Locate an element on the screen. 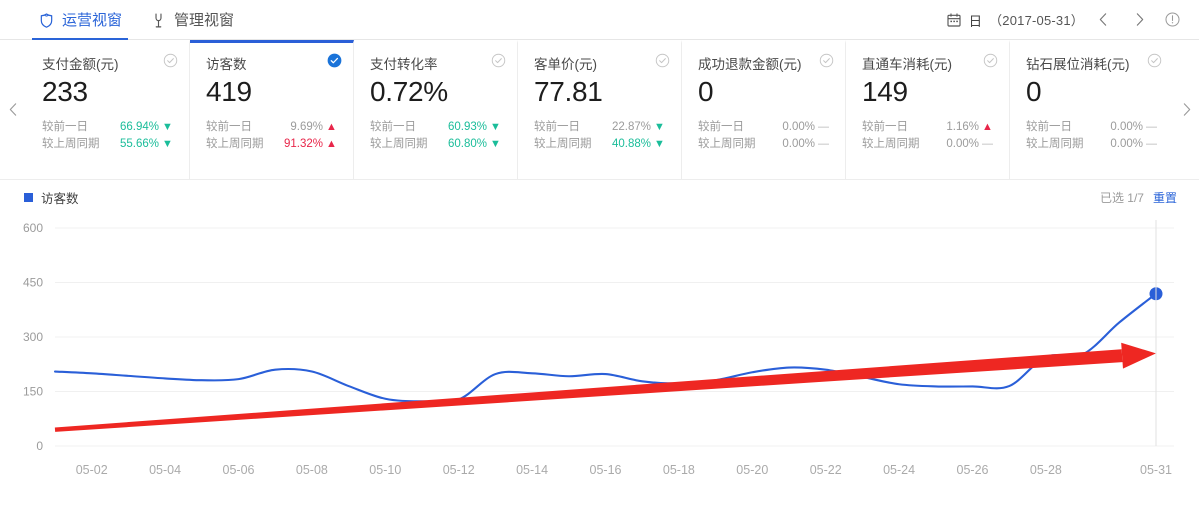 The height and width of the screenshot is (523, 1199). y-axis-tick-label: 300 is located at coordinates (33, 337).